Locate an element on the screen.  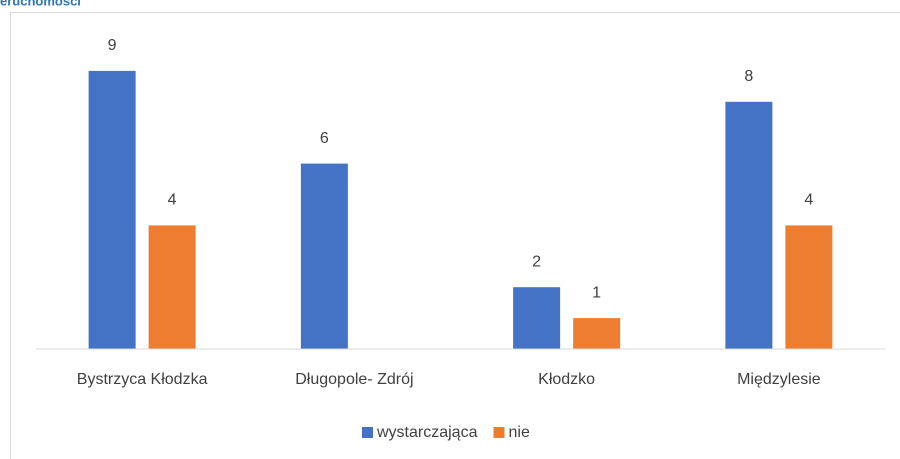
x-tick-label: Kłodzko is located at coordinates (566, 379).